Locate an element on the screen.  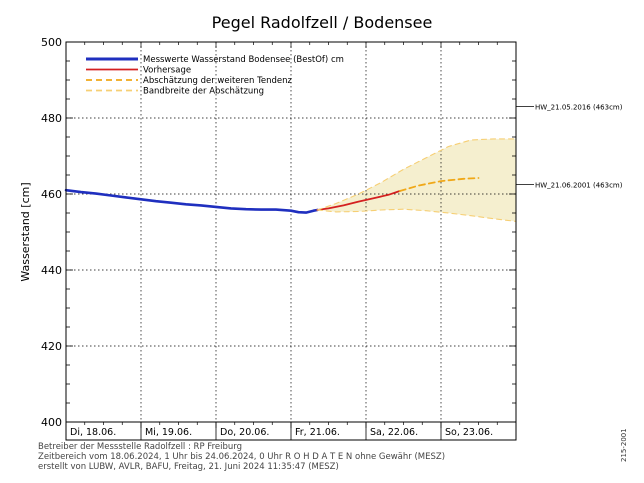
series-messwerte is located at coordinates (191, 201).